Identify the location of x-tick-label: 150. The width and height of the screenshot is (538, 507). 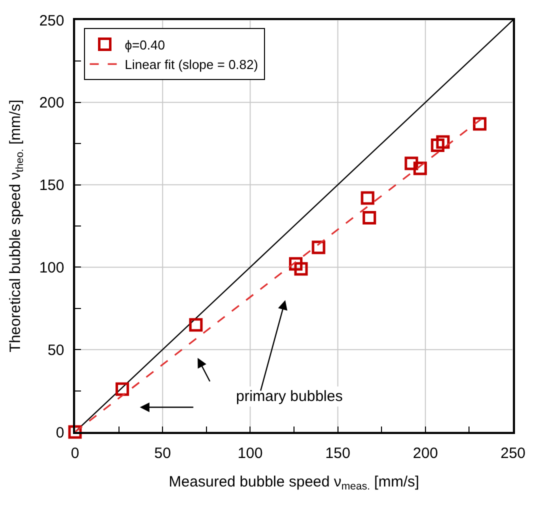
(337, 453).